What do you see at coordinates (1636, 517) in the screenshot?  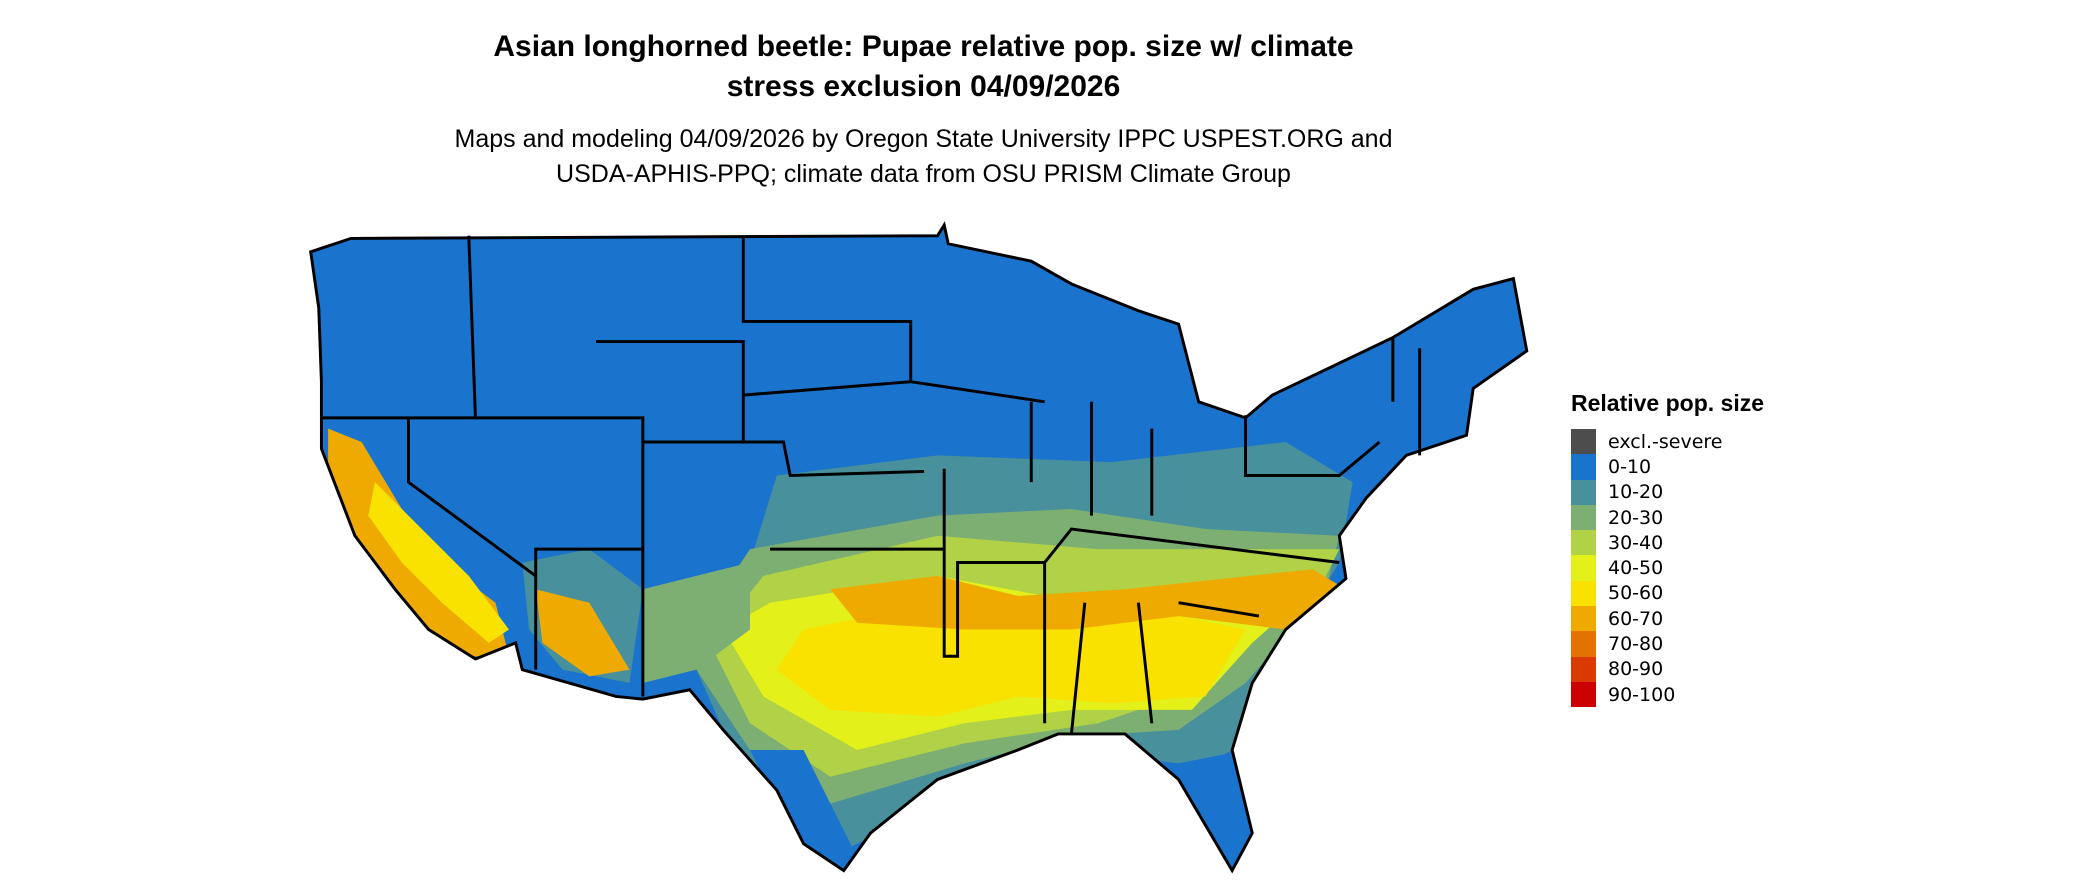 I see `legend-label: 20-30` at bounding box center [1636, 517].